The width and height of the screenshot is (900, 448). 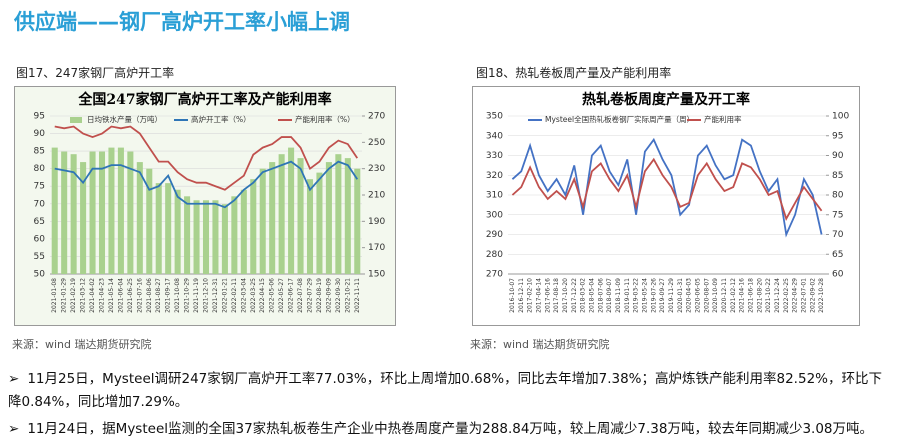 What do you see at coordinates (723, 119) in the screenshot?
I see `legend-label: 产能利用率` at bounding box center [723, 119].